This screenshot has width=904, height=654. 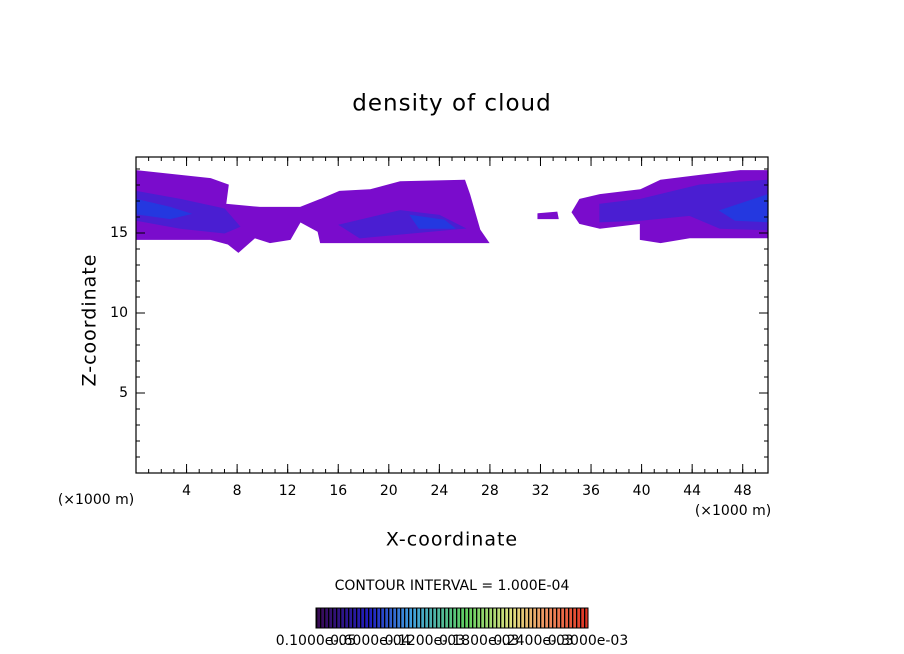 What do you see at coordinates (479, 641) in the screenshot?
I see `colorbar-label: 0.1800e-03` at bounding box center [479, 641].